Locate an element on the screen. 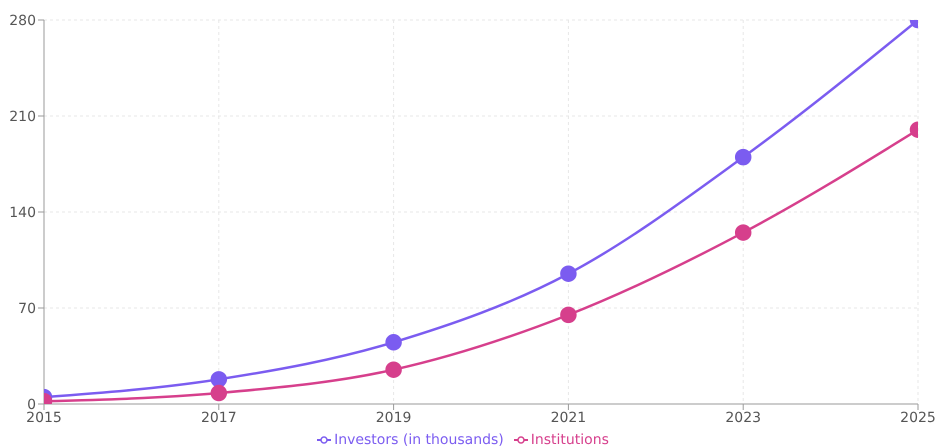 Image resolution: width=950 pixels, height=448 pixels. x-tick-label: 2021 is located at coordinates (568, 418).